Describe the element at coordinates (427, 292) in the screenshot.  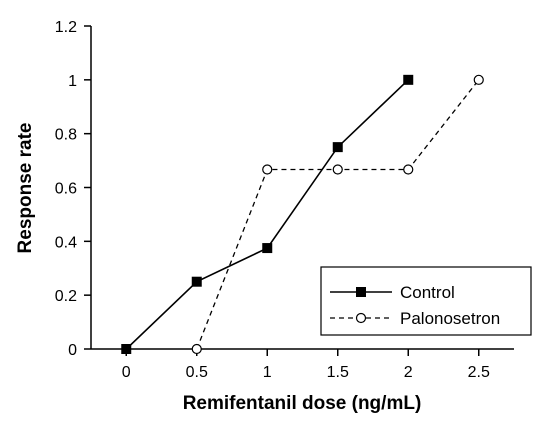
I see `legend-label-control: Control` at that location.